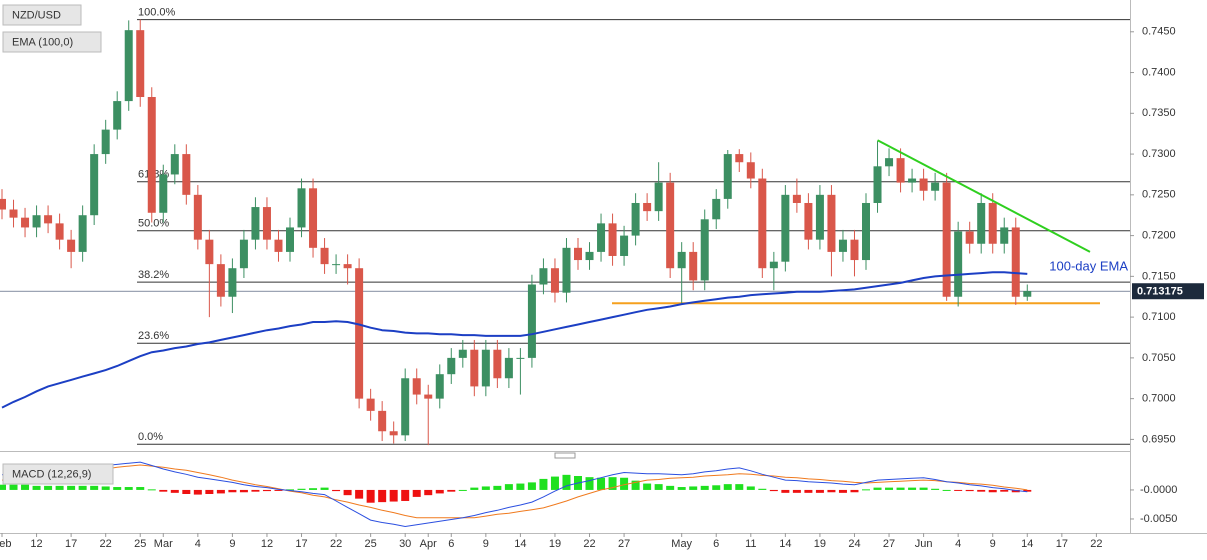 The width and height of the screenshot is (1207, 560). I want to click on symbol-box, so click(42, 15).